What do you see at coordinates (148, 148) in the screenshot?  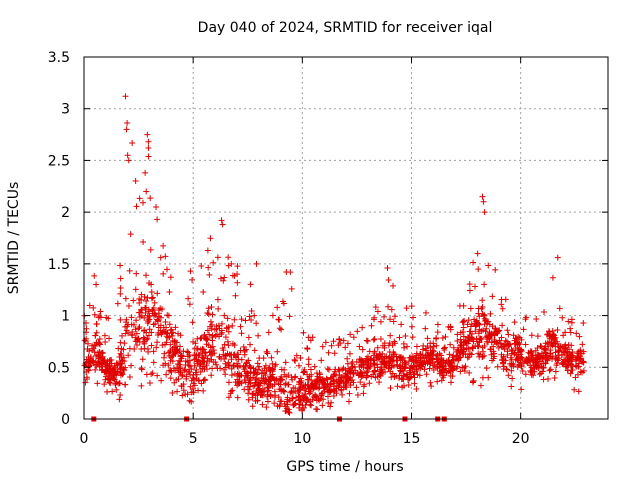 I see `peak-point` at bounding box center [148, 148].